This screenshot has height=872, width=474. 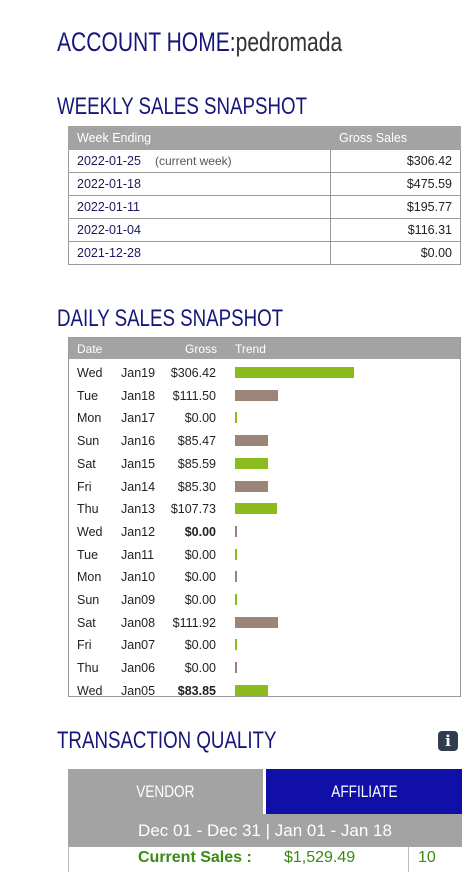 I want to click on day-date: Jan17, so click(x=138, y=418).